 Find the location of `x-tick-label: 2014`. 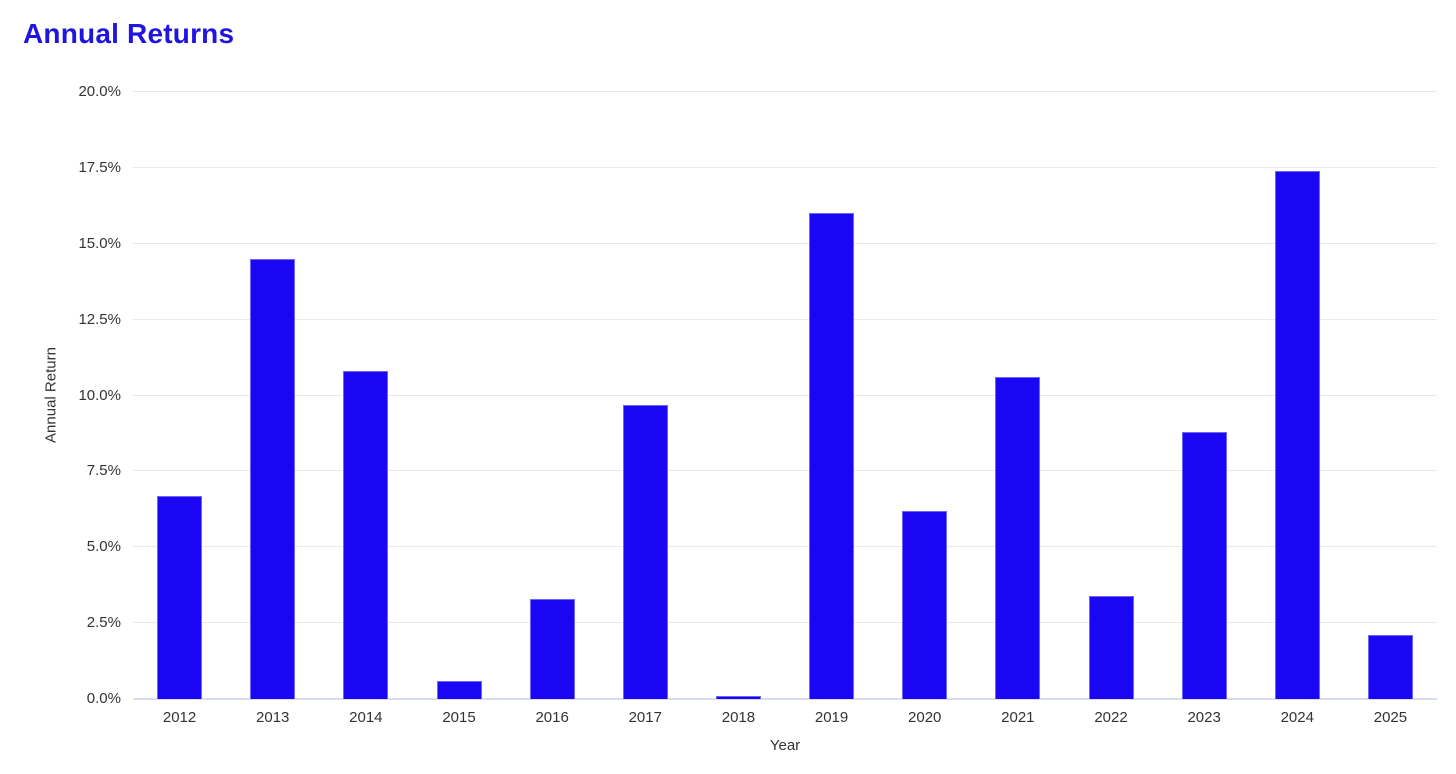

x-tick-label: 2014 is located at coordinates (366, 717).